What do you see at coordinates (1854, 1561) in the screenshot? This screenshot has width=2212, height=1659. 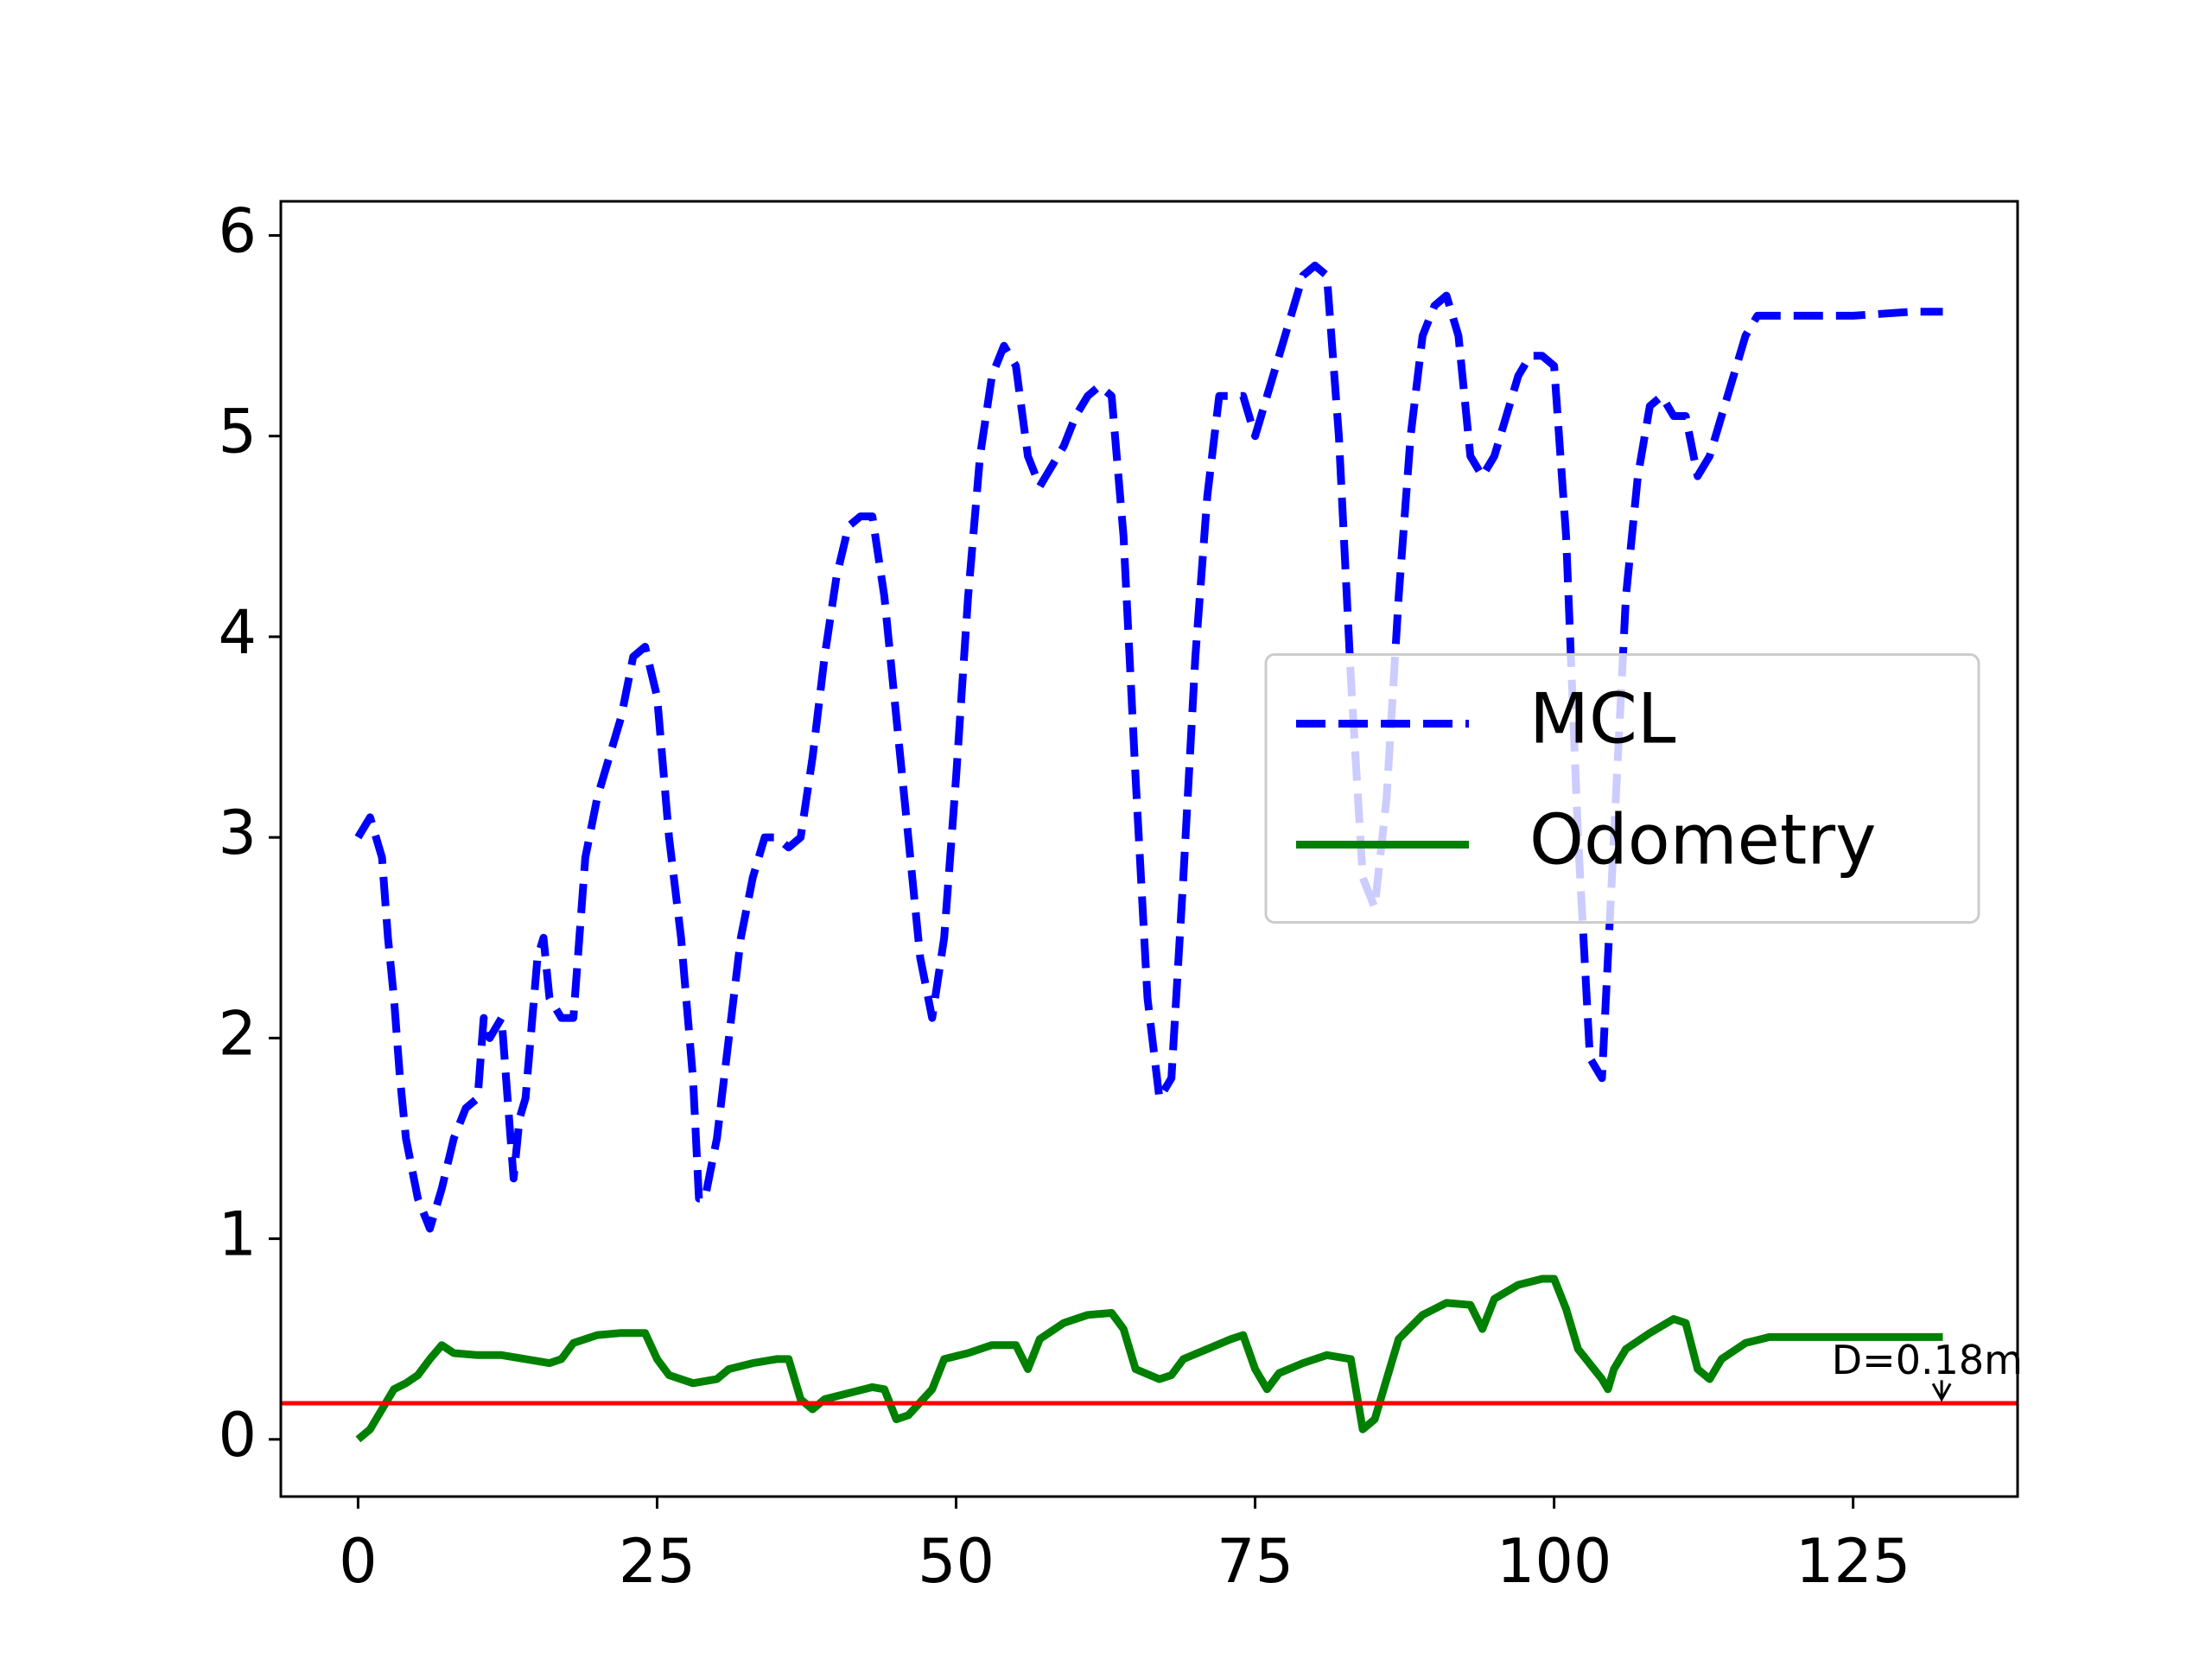 I see `x-tick-label: 125` at bounding box center [1854, 1561].